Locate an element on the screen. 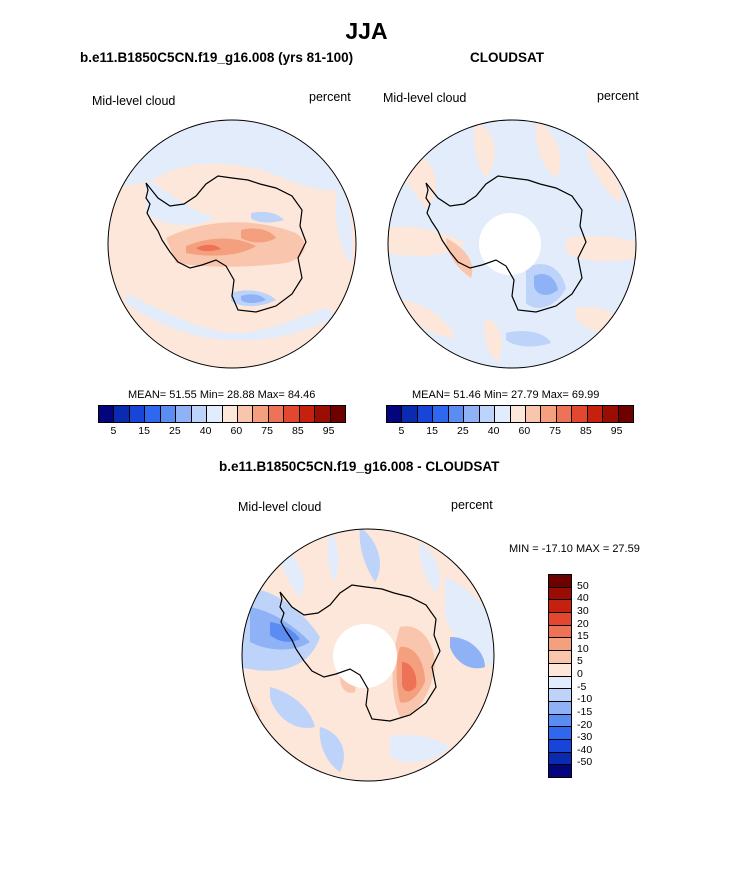 This screenshot has width=733, height=882. panel-3-polar-map is located at coordinates (368, 655).